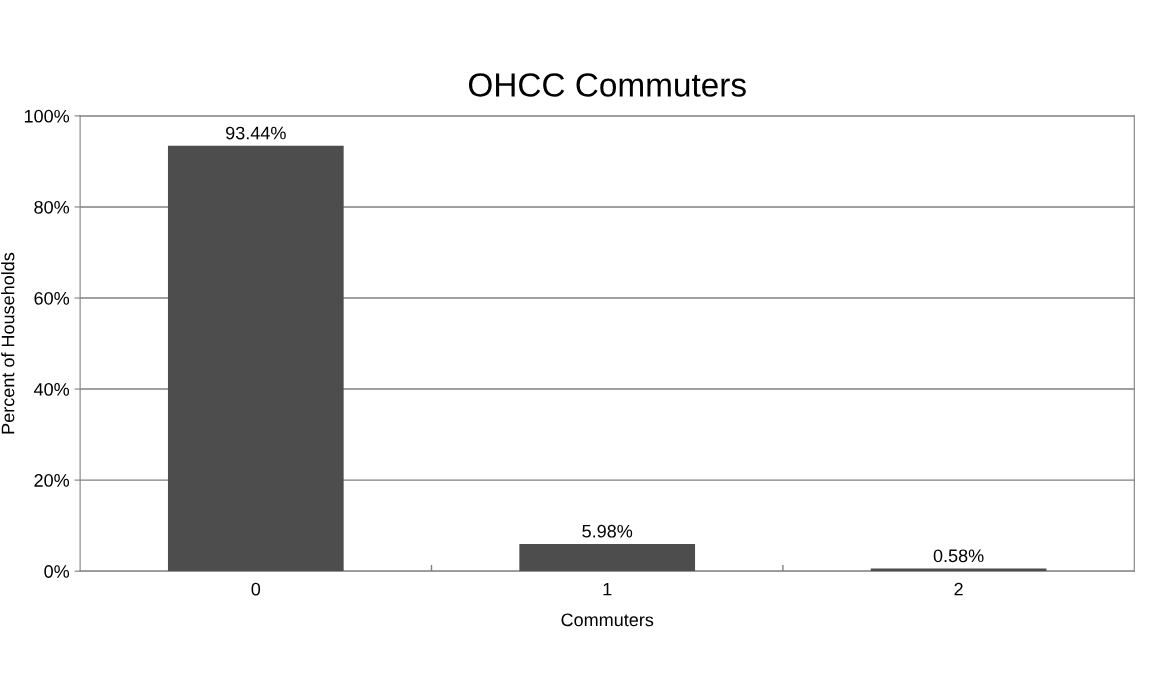  What do you see at coordinates (57, 571) in the screenshot?
I see `y-tick-label: 0%` at bounding box center [57, 571].